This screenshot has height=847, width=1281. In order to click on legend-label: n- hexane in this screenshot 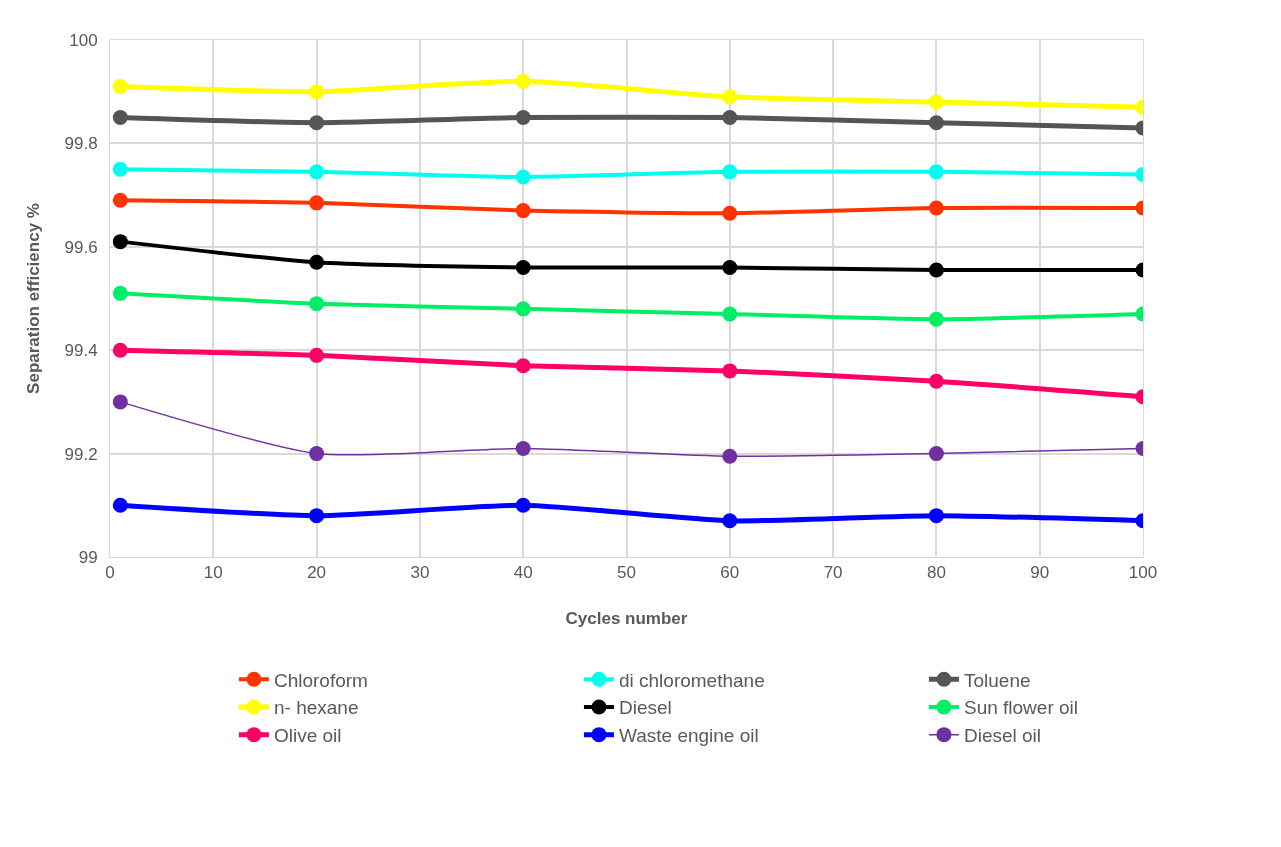, I will do `click(316, 708)`.